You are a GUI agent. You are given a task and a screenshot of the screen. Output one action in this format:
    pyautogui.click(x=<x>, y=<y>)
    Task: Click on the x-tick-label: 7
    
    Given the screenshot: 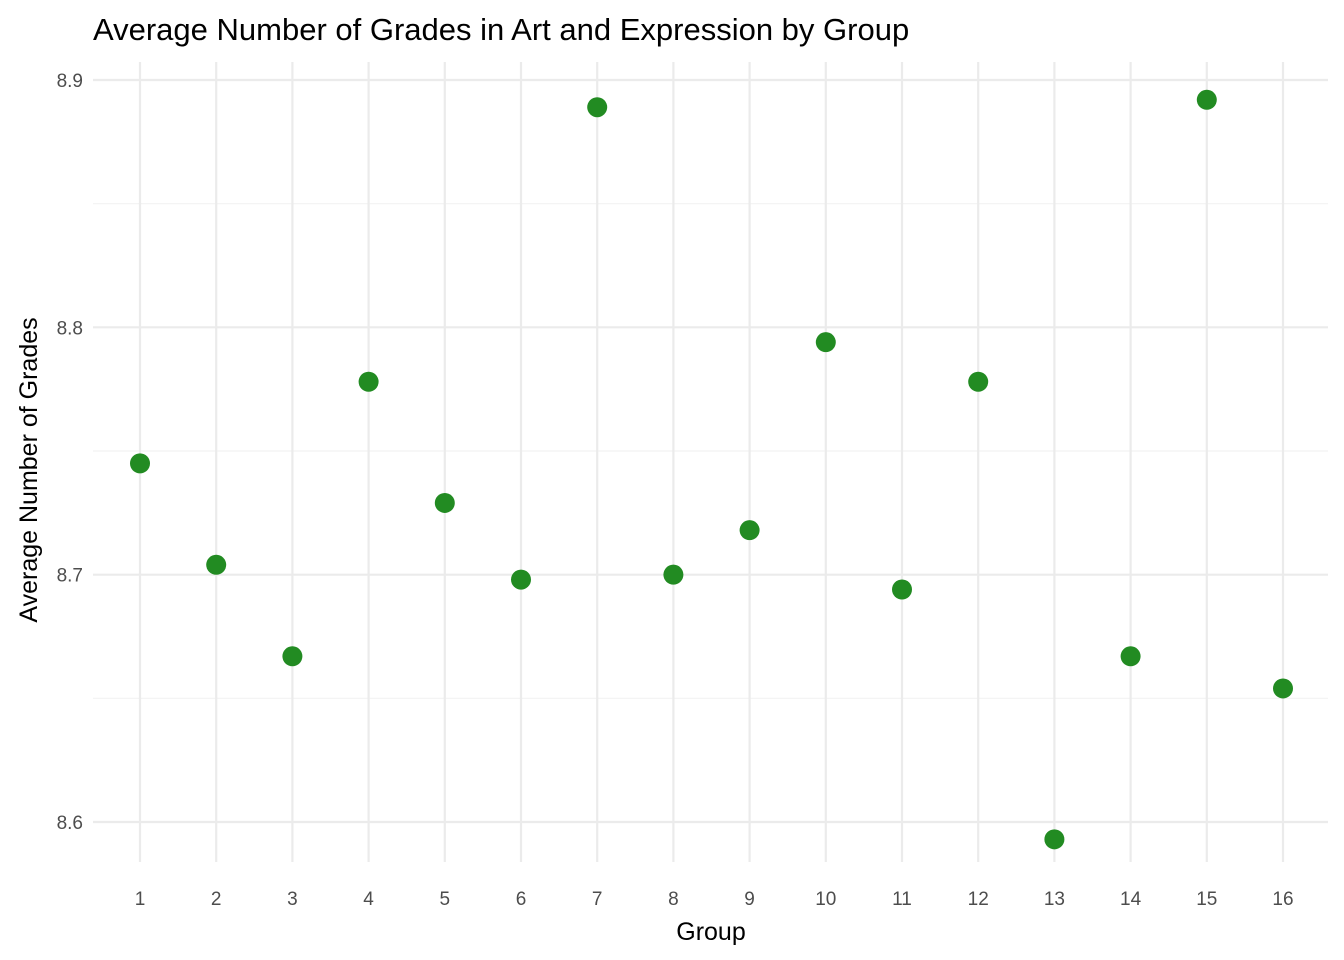 What is the action you would take?
    pyautogui.click(x=597, y=899)
    